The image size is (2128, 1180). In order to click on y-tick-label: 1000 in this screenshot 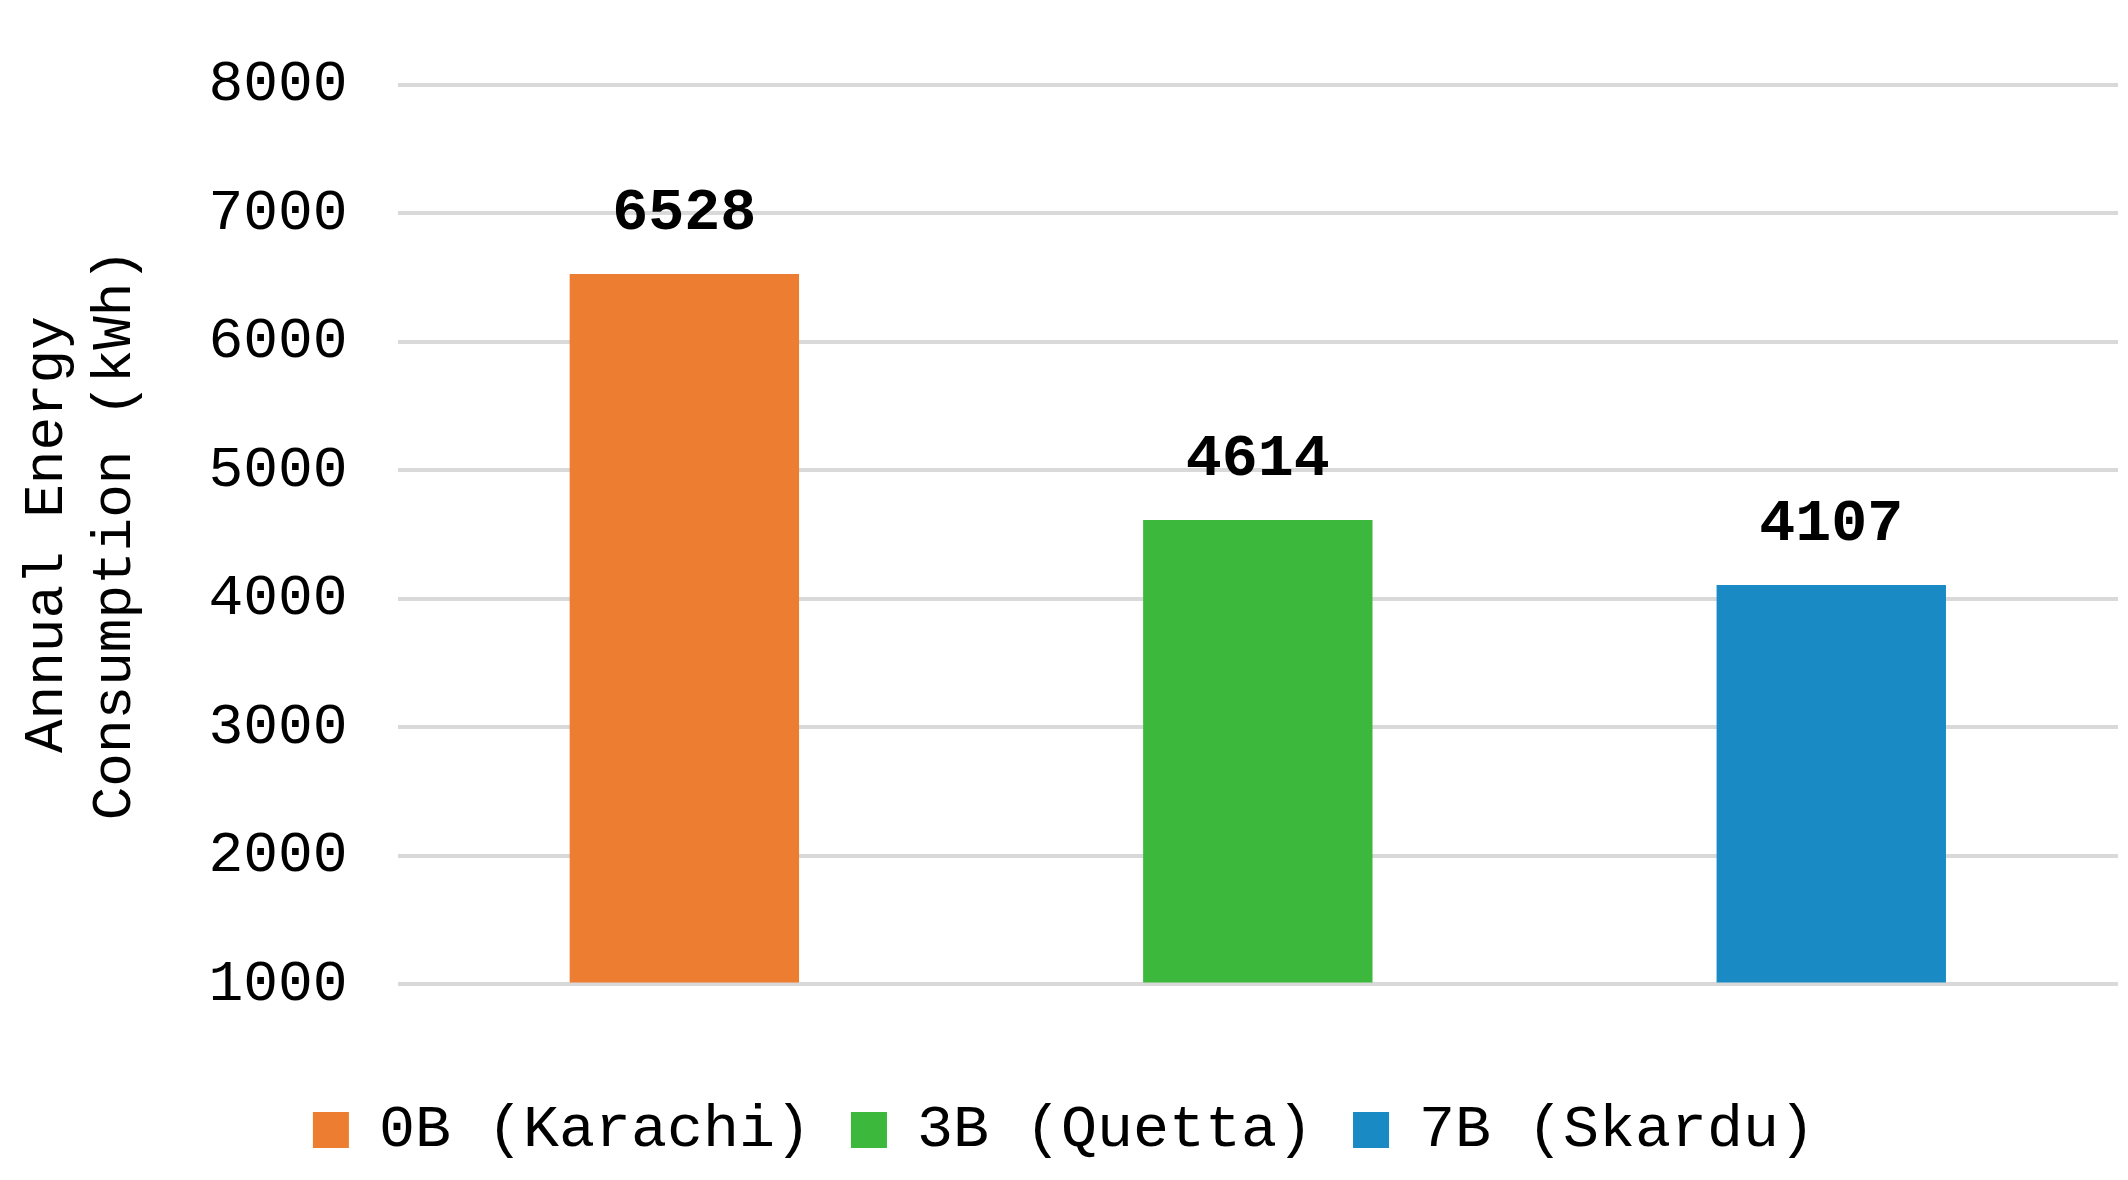, I will do `click(278, 984)`.